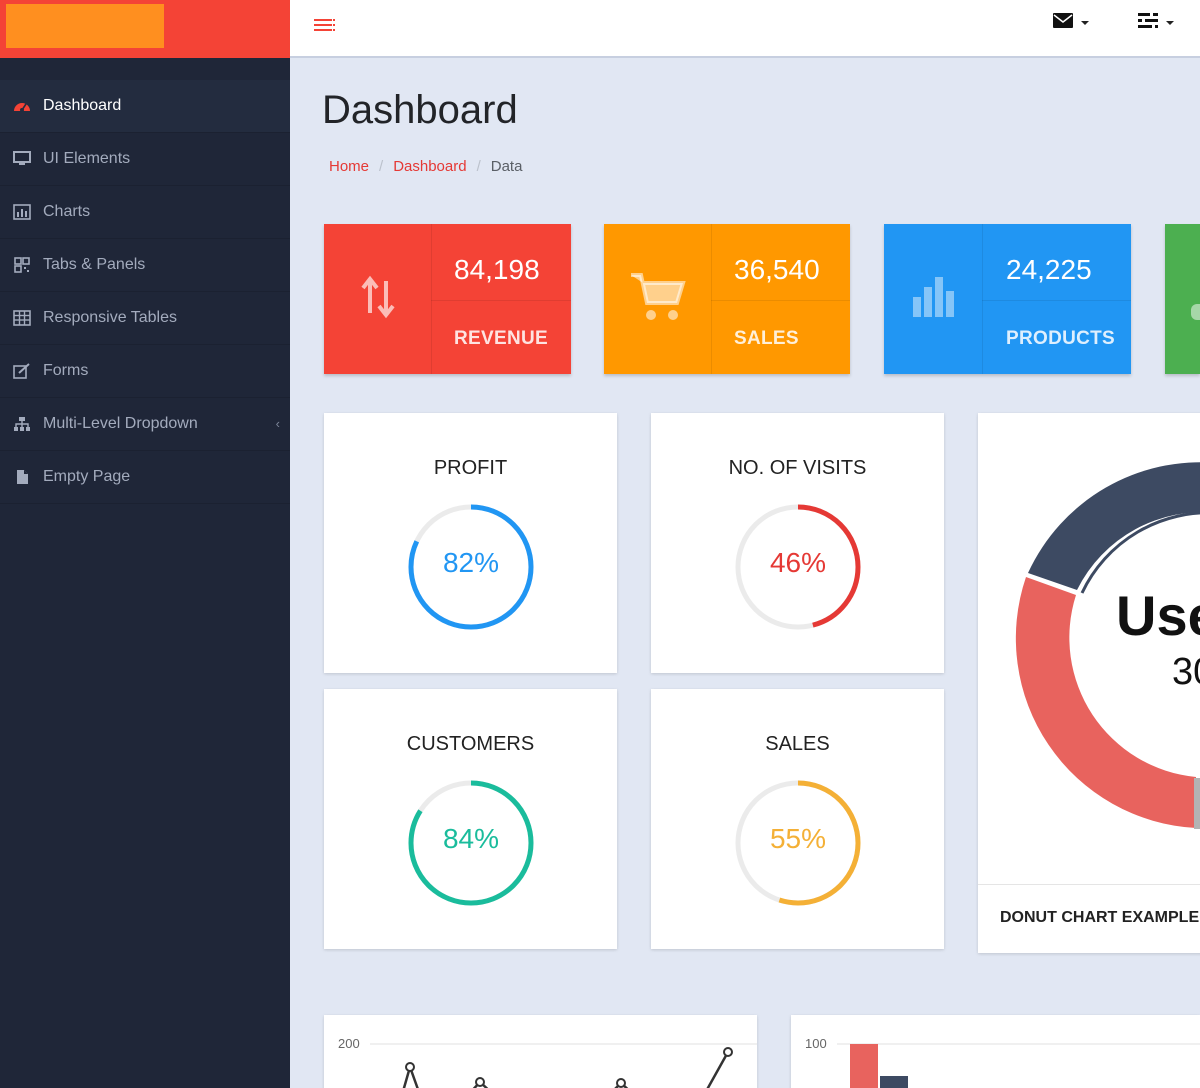 The width and height of the screenshot is (1200, 1088). Describe the element at coordinates (1148, 23) in the screenshot. I see `tasks-icon` at that location.